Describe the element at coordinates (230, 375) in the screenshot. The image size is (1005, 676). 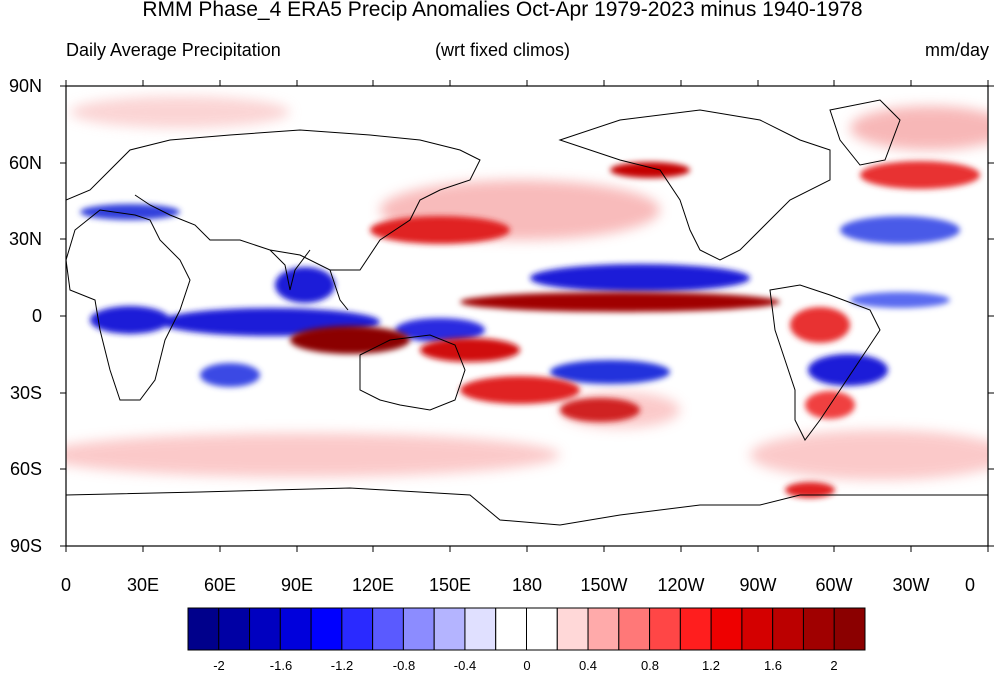
I see `south-indian-blue` at that location.